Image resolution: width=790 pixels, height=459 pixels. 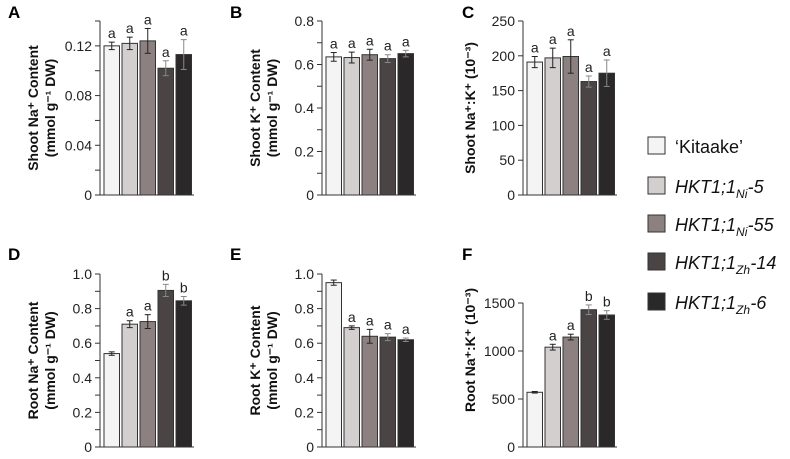 What do you see at coordinates (14, 254) in the screenshot?
I see `panel-label: D` at bounding box center [14, 254].